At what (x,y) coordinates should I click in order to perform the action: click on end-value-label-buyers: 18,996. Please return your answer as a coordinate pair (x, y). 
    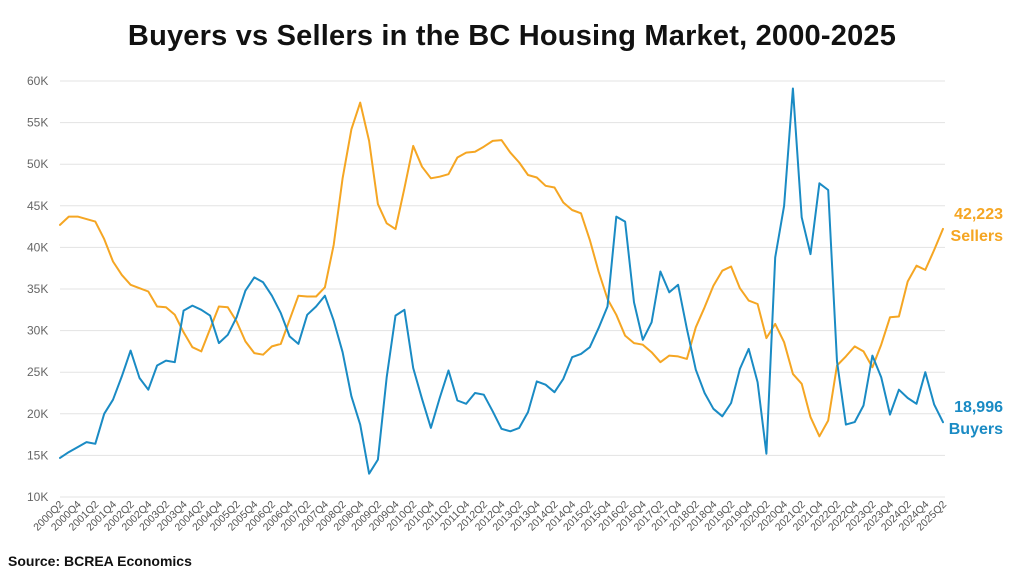
    Looking at the image, I should click on (978, 407).